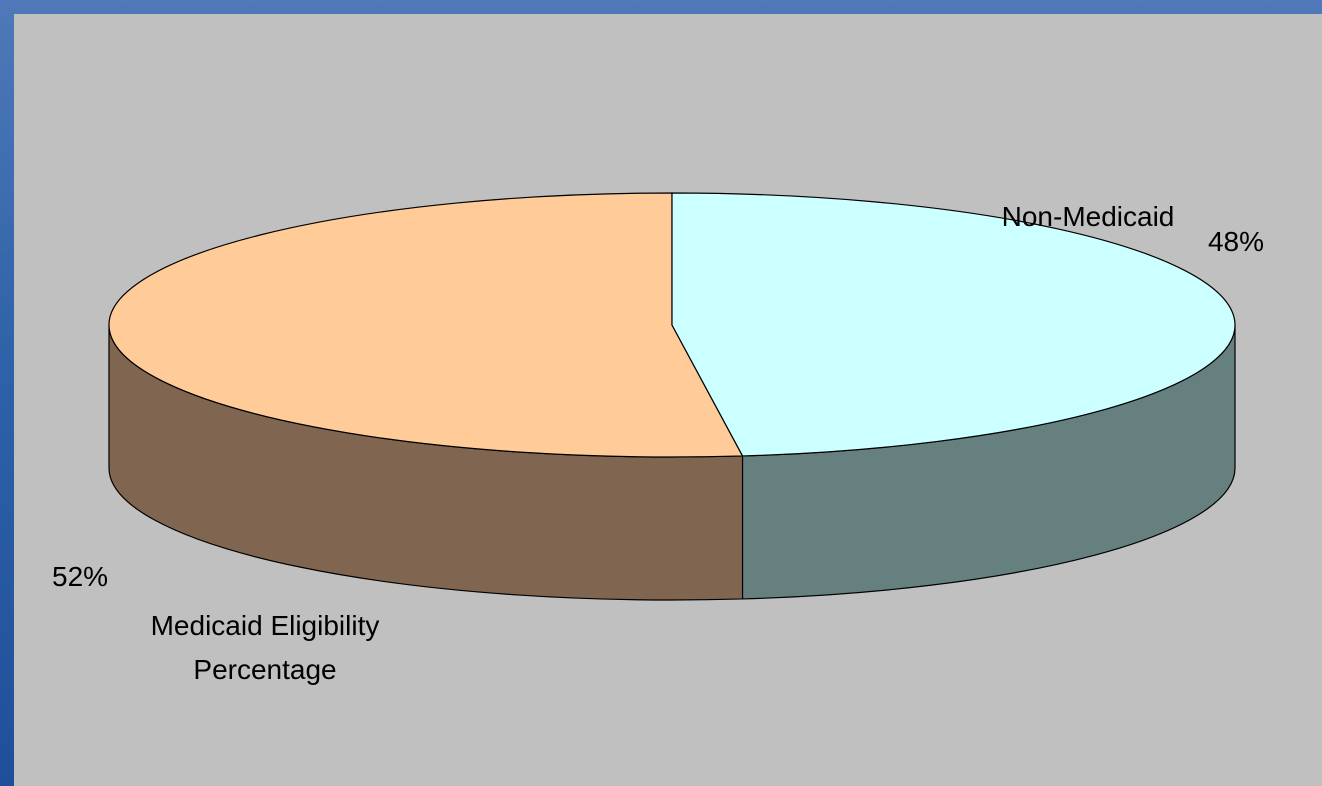 The height and width of the screenshot is (786, 1322). What do you see at coordinates (953, 324) in the screenshot?
I see `pie-slice-non-medicaid` at bounding box center [953, 324].